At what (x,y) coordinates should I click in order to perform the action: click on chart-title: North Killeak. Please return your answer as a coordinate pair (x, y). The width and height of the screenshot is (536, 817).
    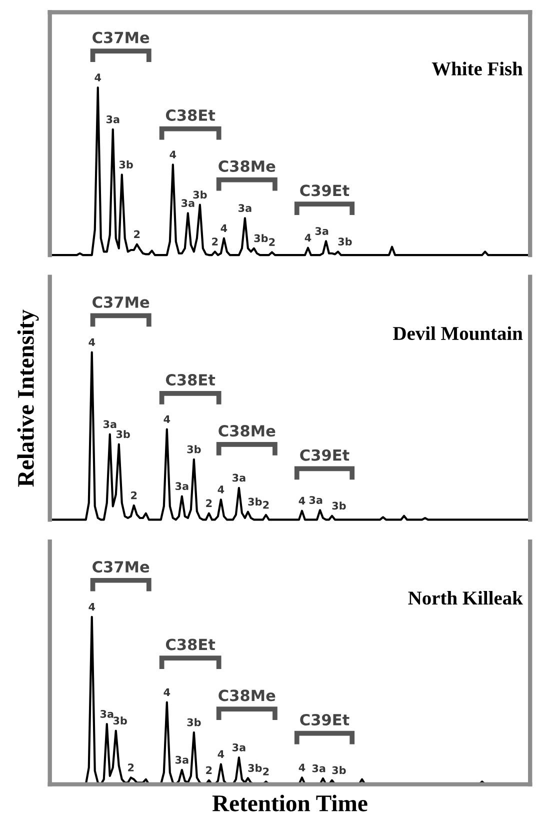
    Looking at the image, I should click on (465, 597).